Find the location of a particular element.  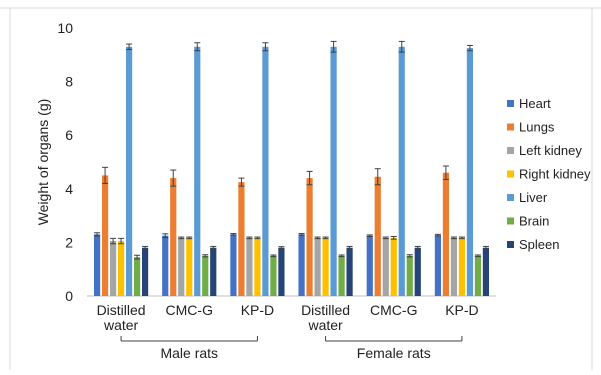

y-tick-label: 0 is located at coordinates (69, 296).